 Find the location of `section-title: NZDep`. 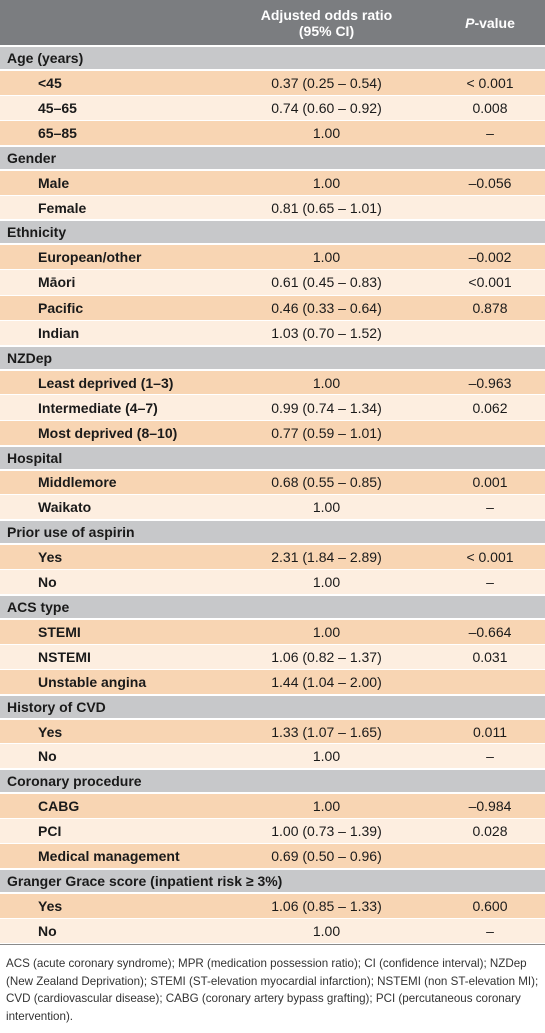

section-title: NZDep is located at coordinates (272, 357).